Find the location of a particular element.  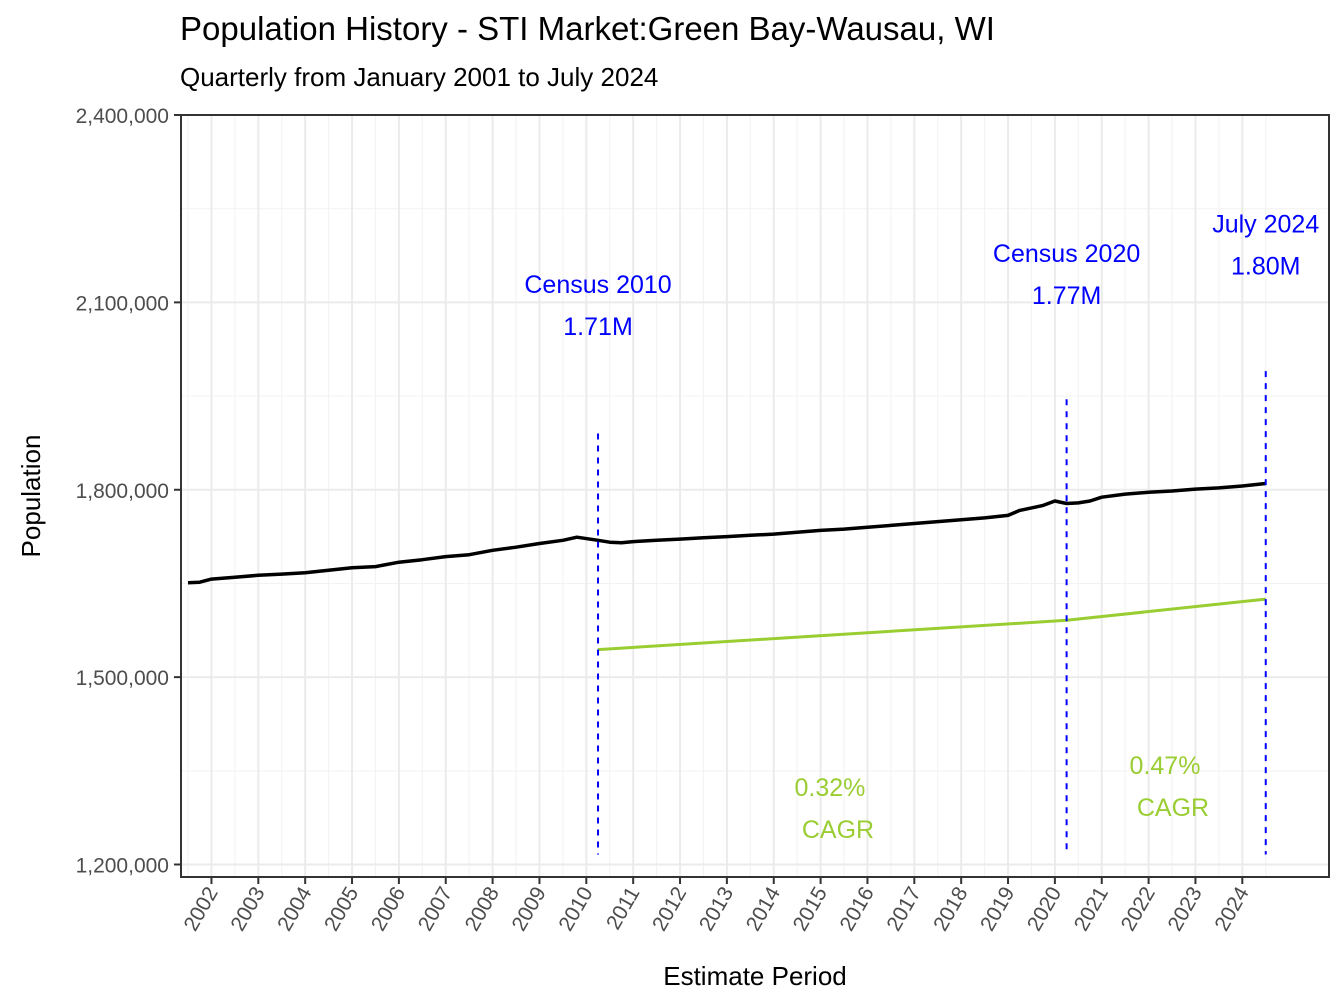

y-tick-label: 2,100,000 is located at coordinates (122, 303).